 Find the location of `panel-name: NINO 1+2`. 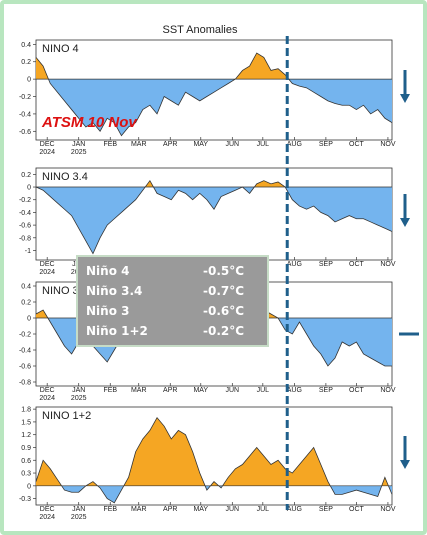

panel-name: NINO 1+2 is located at coordinates (66, 416).